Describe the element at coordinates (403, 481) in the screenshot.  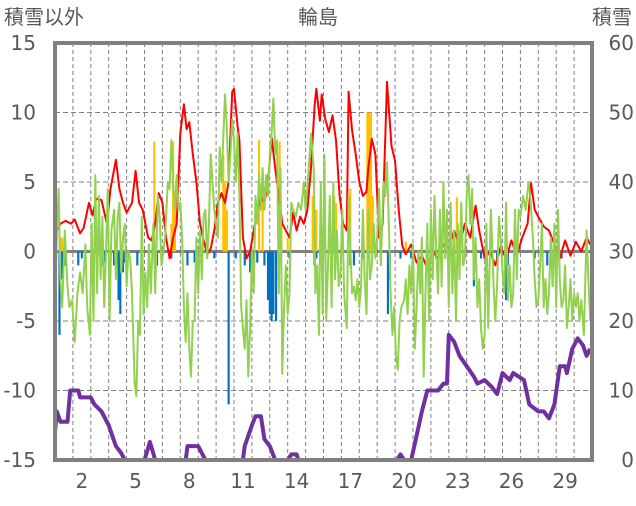
I see `x-tick-label: 20` at that location.